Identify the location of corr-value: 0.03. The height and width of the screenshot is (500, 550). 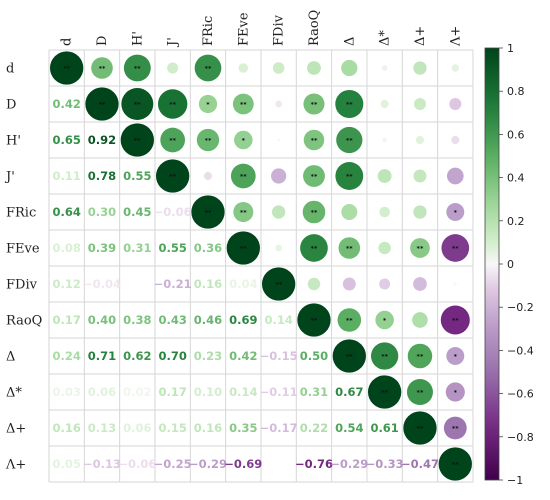
(66, 392).